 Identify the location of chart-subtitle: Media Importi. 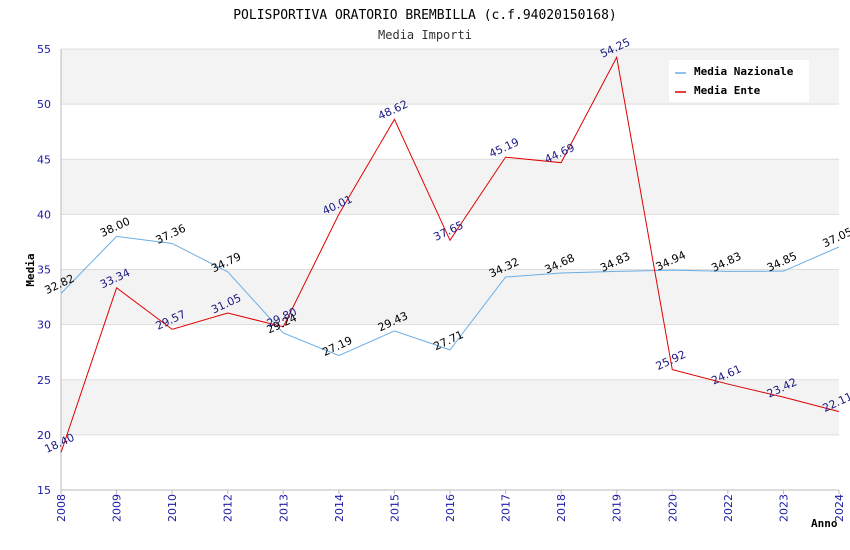
(425, 35).